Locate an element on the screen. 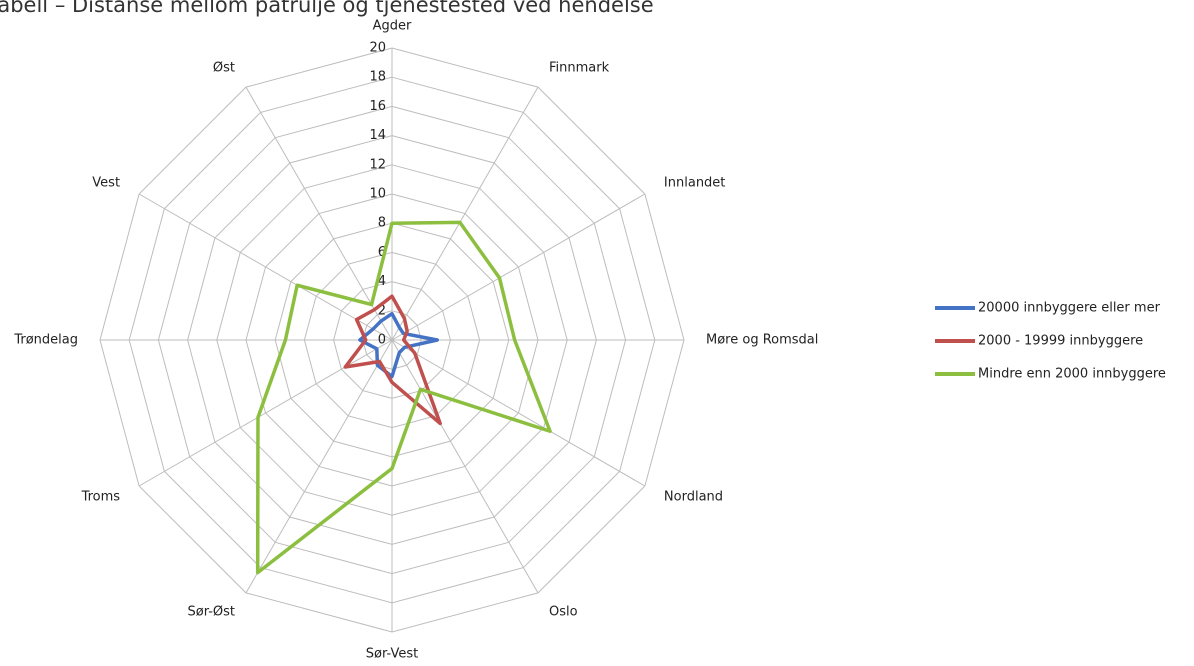  tick-label: 4 is located at coordinates (382, 281).